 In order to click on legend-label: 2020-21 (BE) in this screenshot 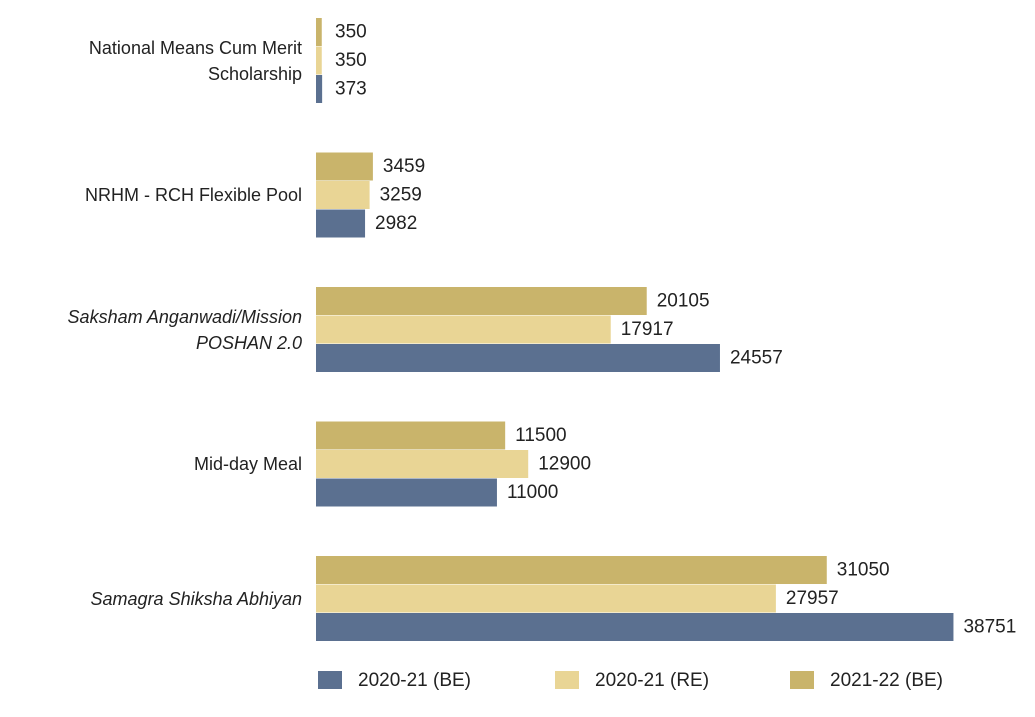, I will do `click(414, 680)`.